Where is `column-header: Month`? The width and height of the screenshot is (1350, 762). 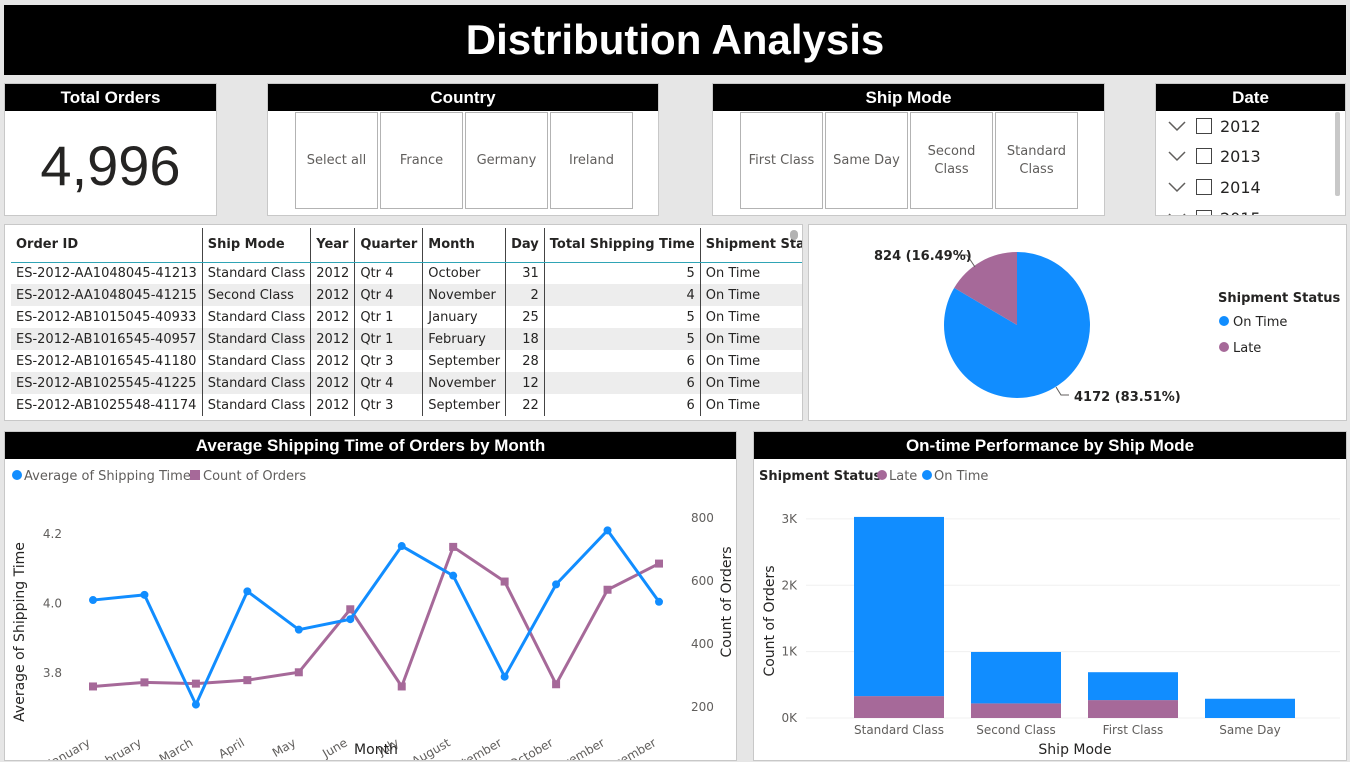 column-header: Month is located at coordinates (464, 245).